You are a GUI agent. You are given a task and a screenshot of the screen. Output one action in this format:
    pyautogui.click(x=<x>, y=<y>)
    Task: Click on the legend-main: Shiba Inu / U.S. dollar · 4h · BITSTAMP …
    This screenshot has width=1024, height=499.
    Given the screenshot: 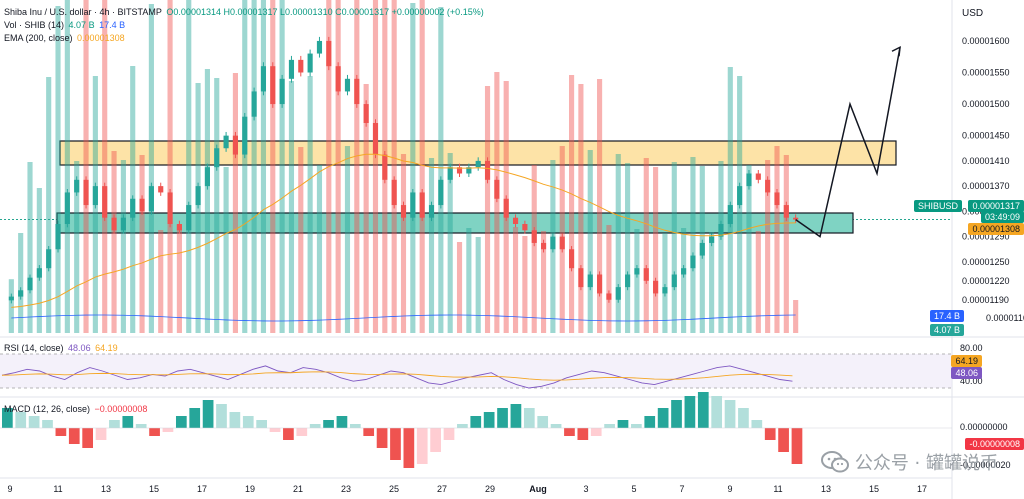 What is the action you would take?
    pyautogui.click(x=245, y=12)
    